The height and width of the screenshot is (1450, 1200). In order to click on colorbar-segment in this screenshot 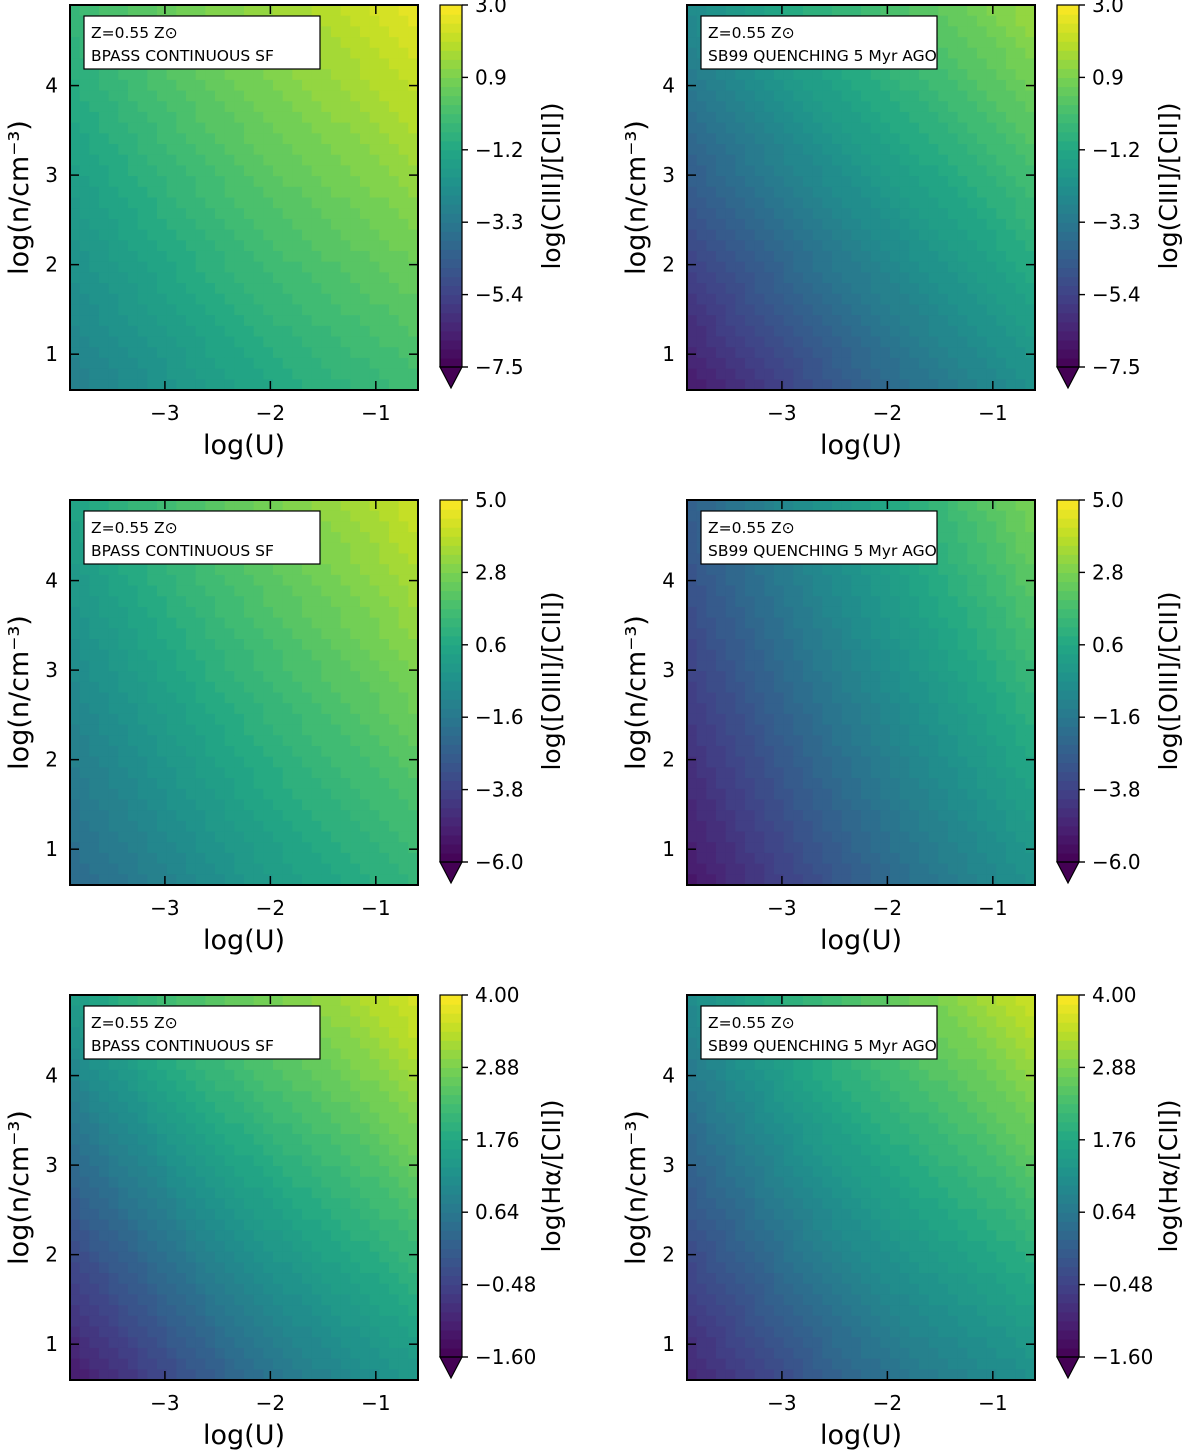, I will do `click(451, 236)`.